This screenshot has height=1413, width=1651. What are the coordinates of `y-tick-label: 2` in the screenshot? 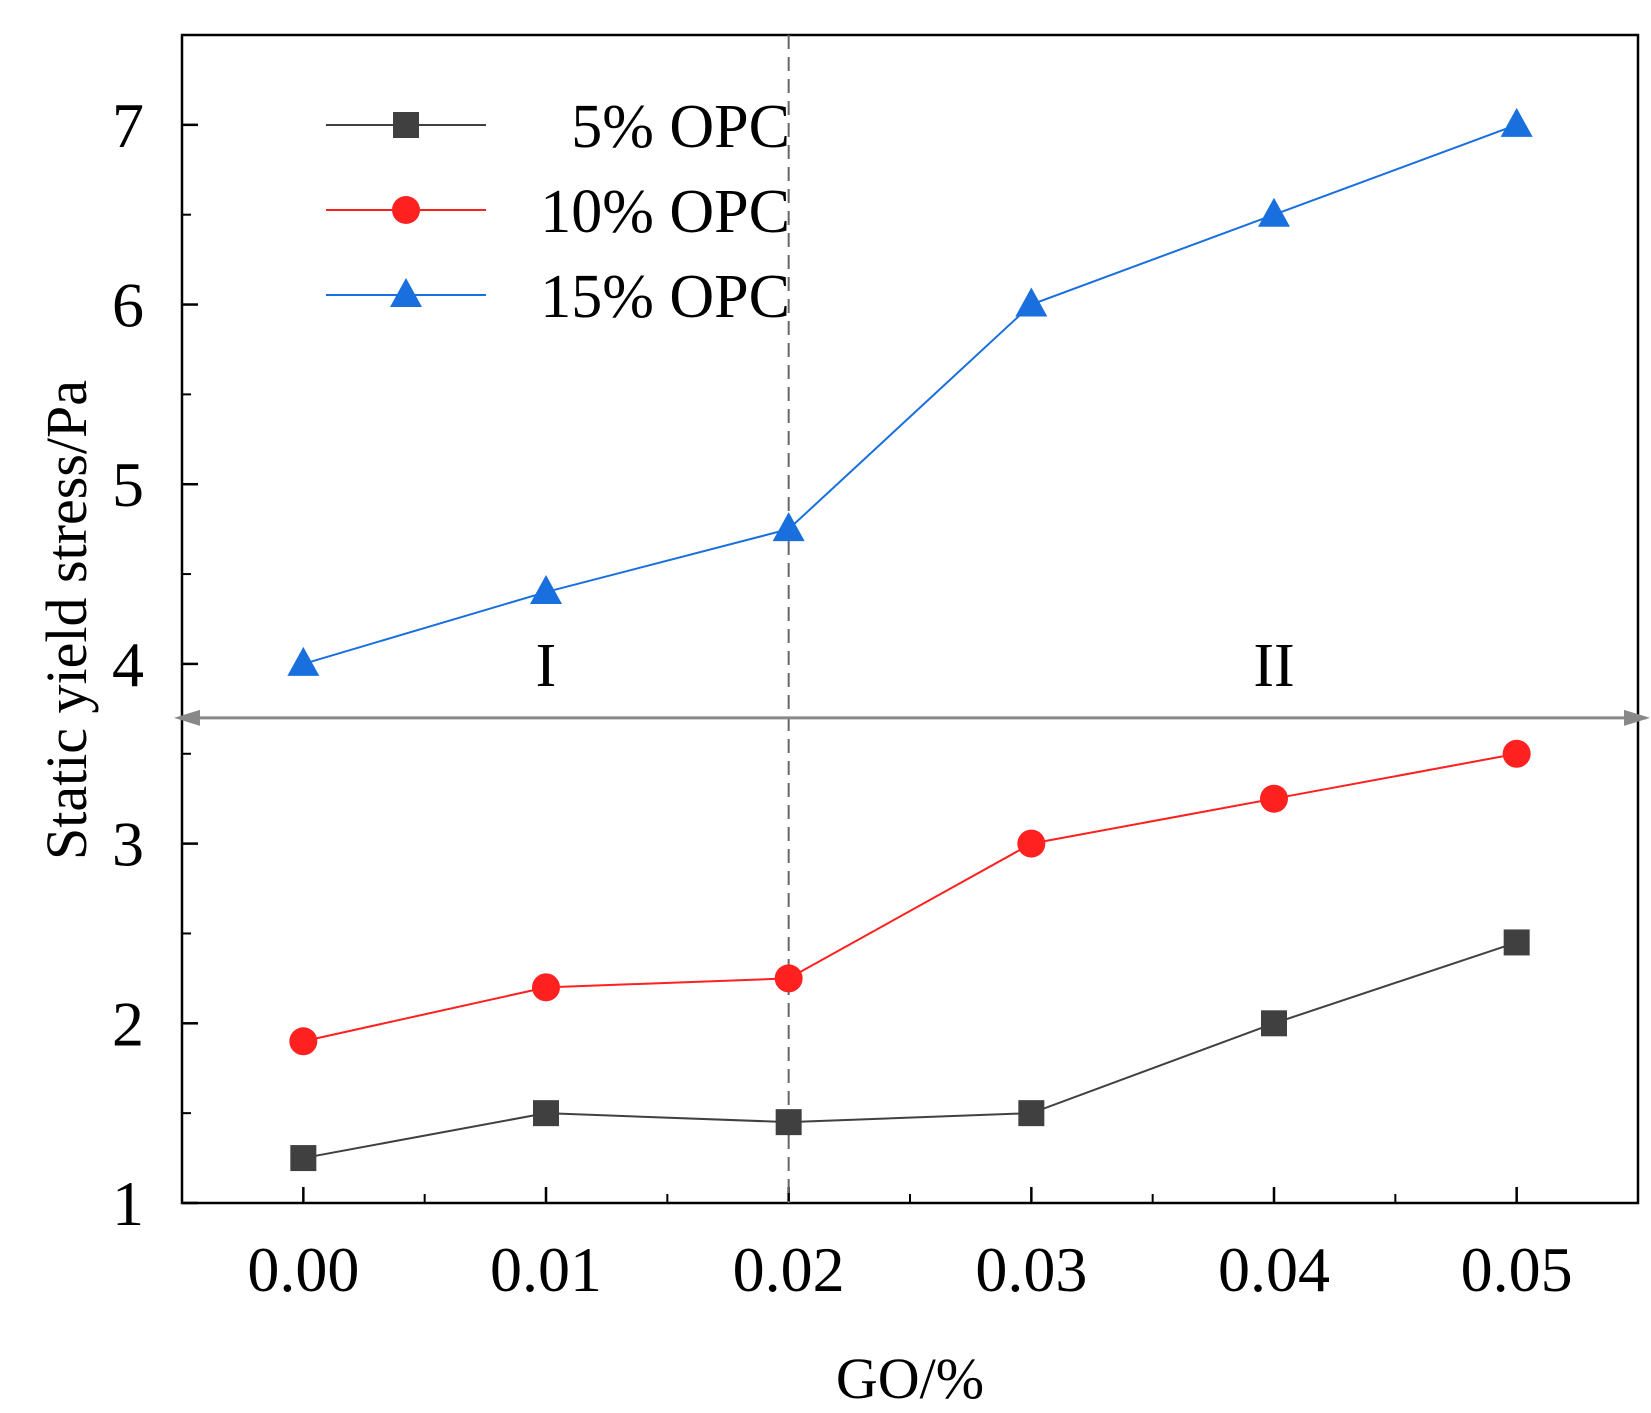 It's located at (128, 1023).